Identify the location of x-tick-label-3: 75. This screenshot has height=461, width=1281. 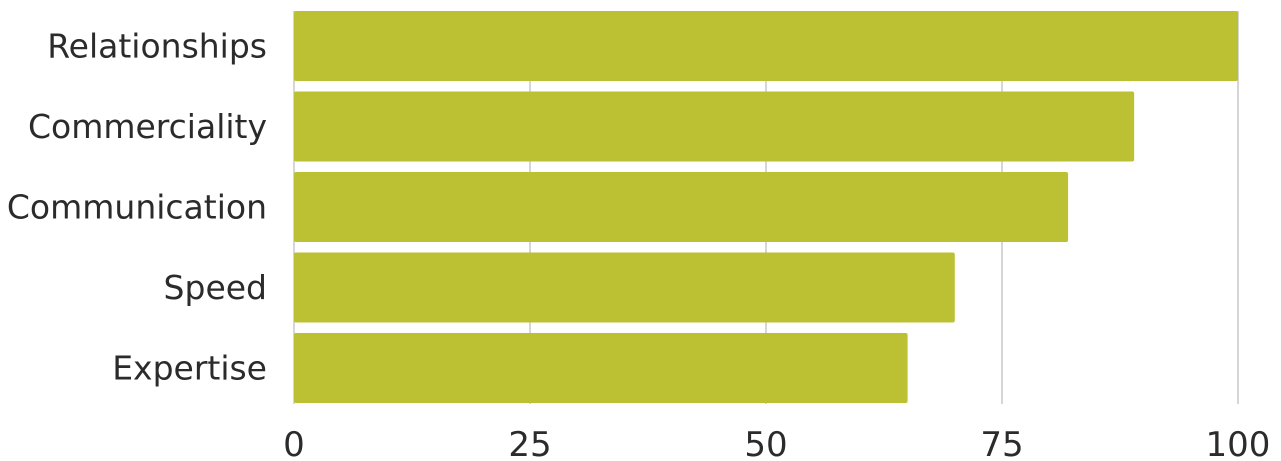
(1001, 443).